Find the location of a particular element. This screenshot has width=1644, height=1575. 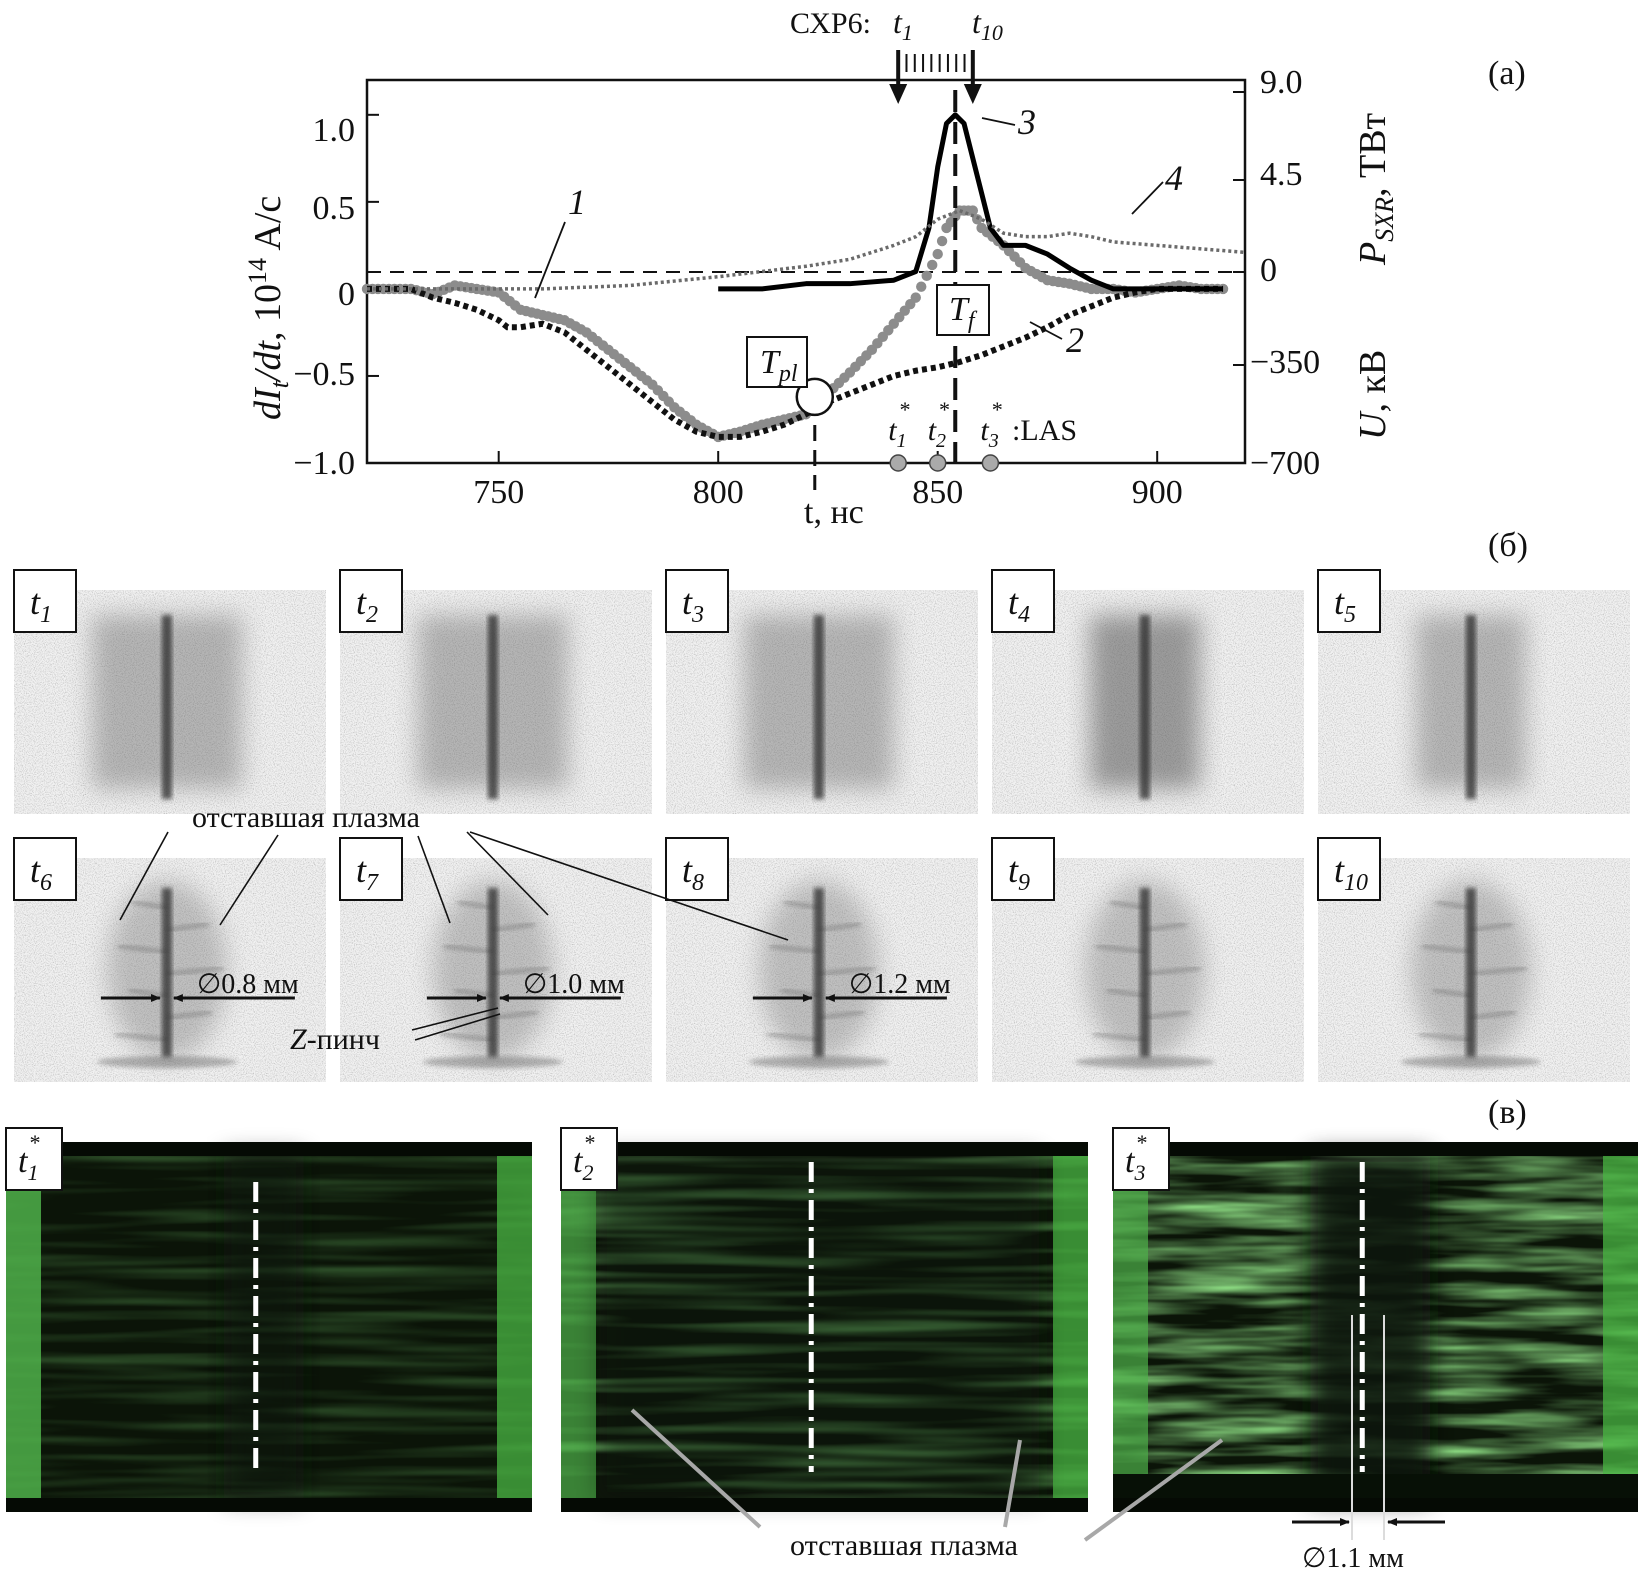

frame-c: t2* is located at coordinates (824, 1319).